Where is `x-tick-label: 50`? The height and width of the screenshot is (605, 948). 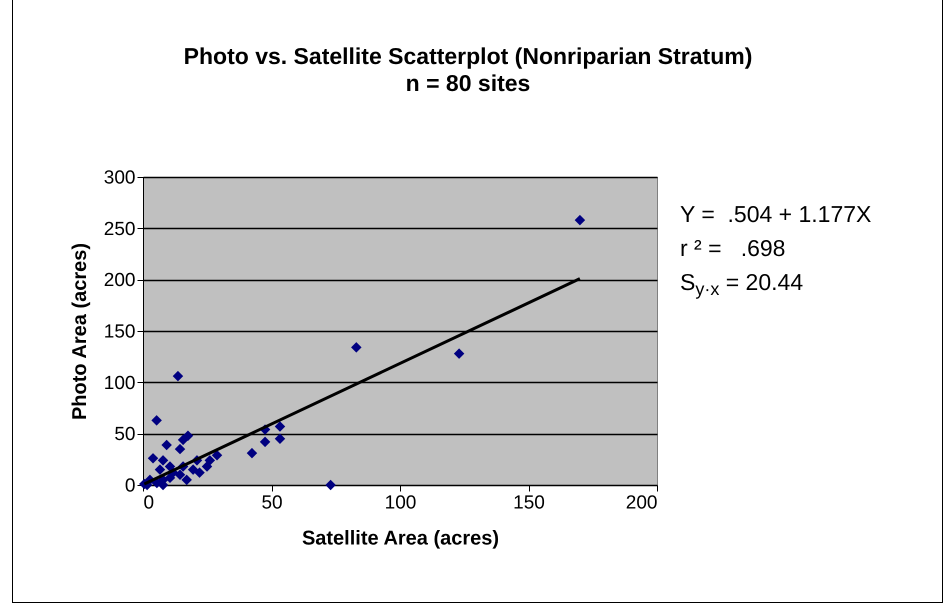 x-tick-label: 50 is located at coordinates (272, 503).